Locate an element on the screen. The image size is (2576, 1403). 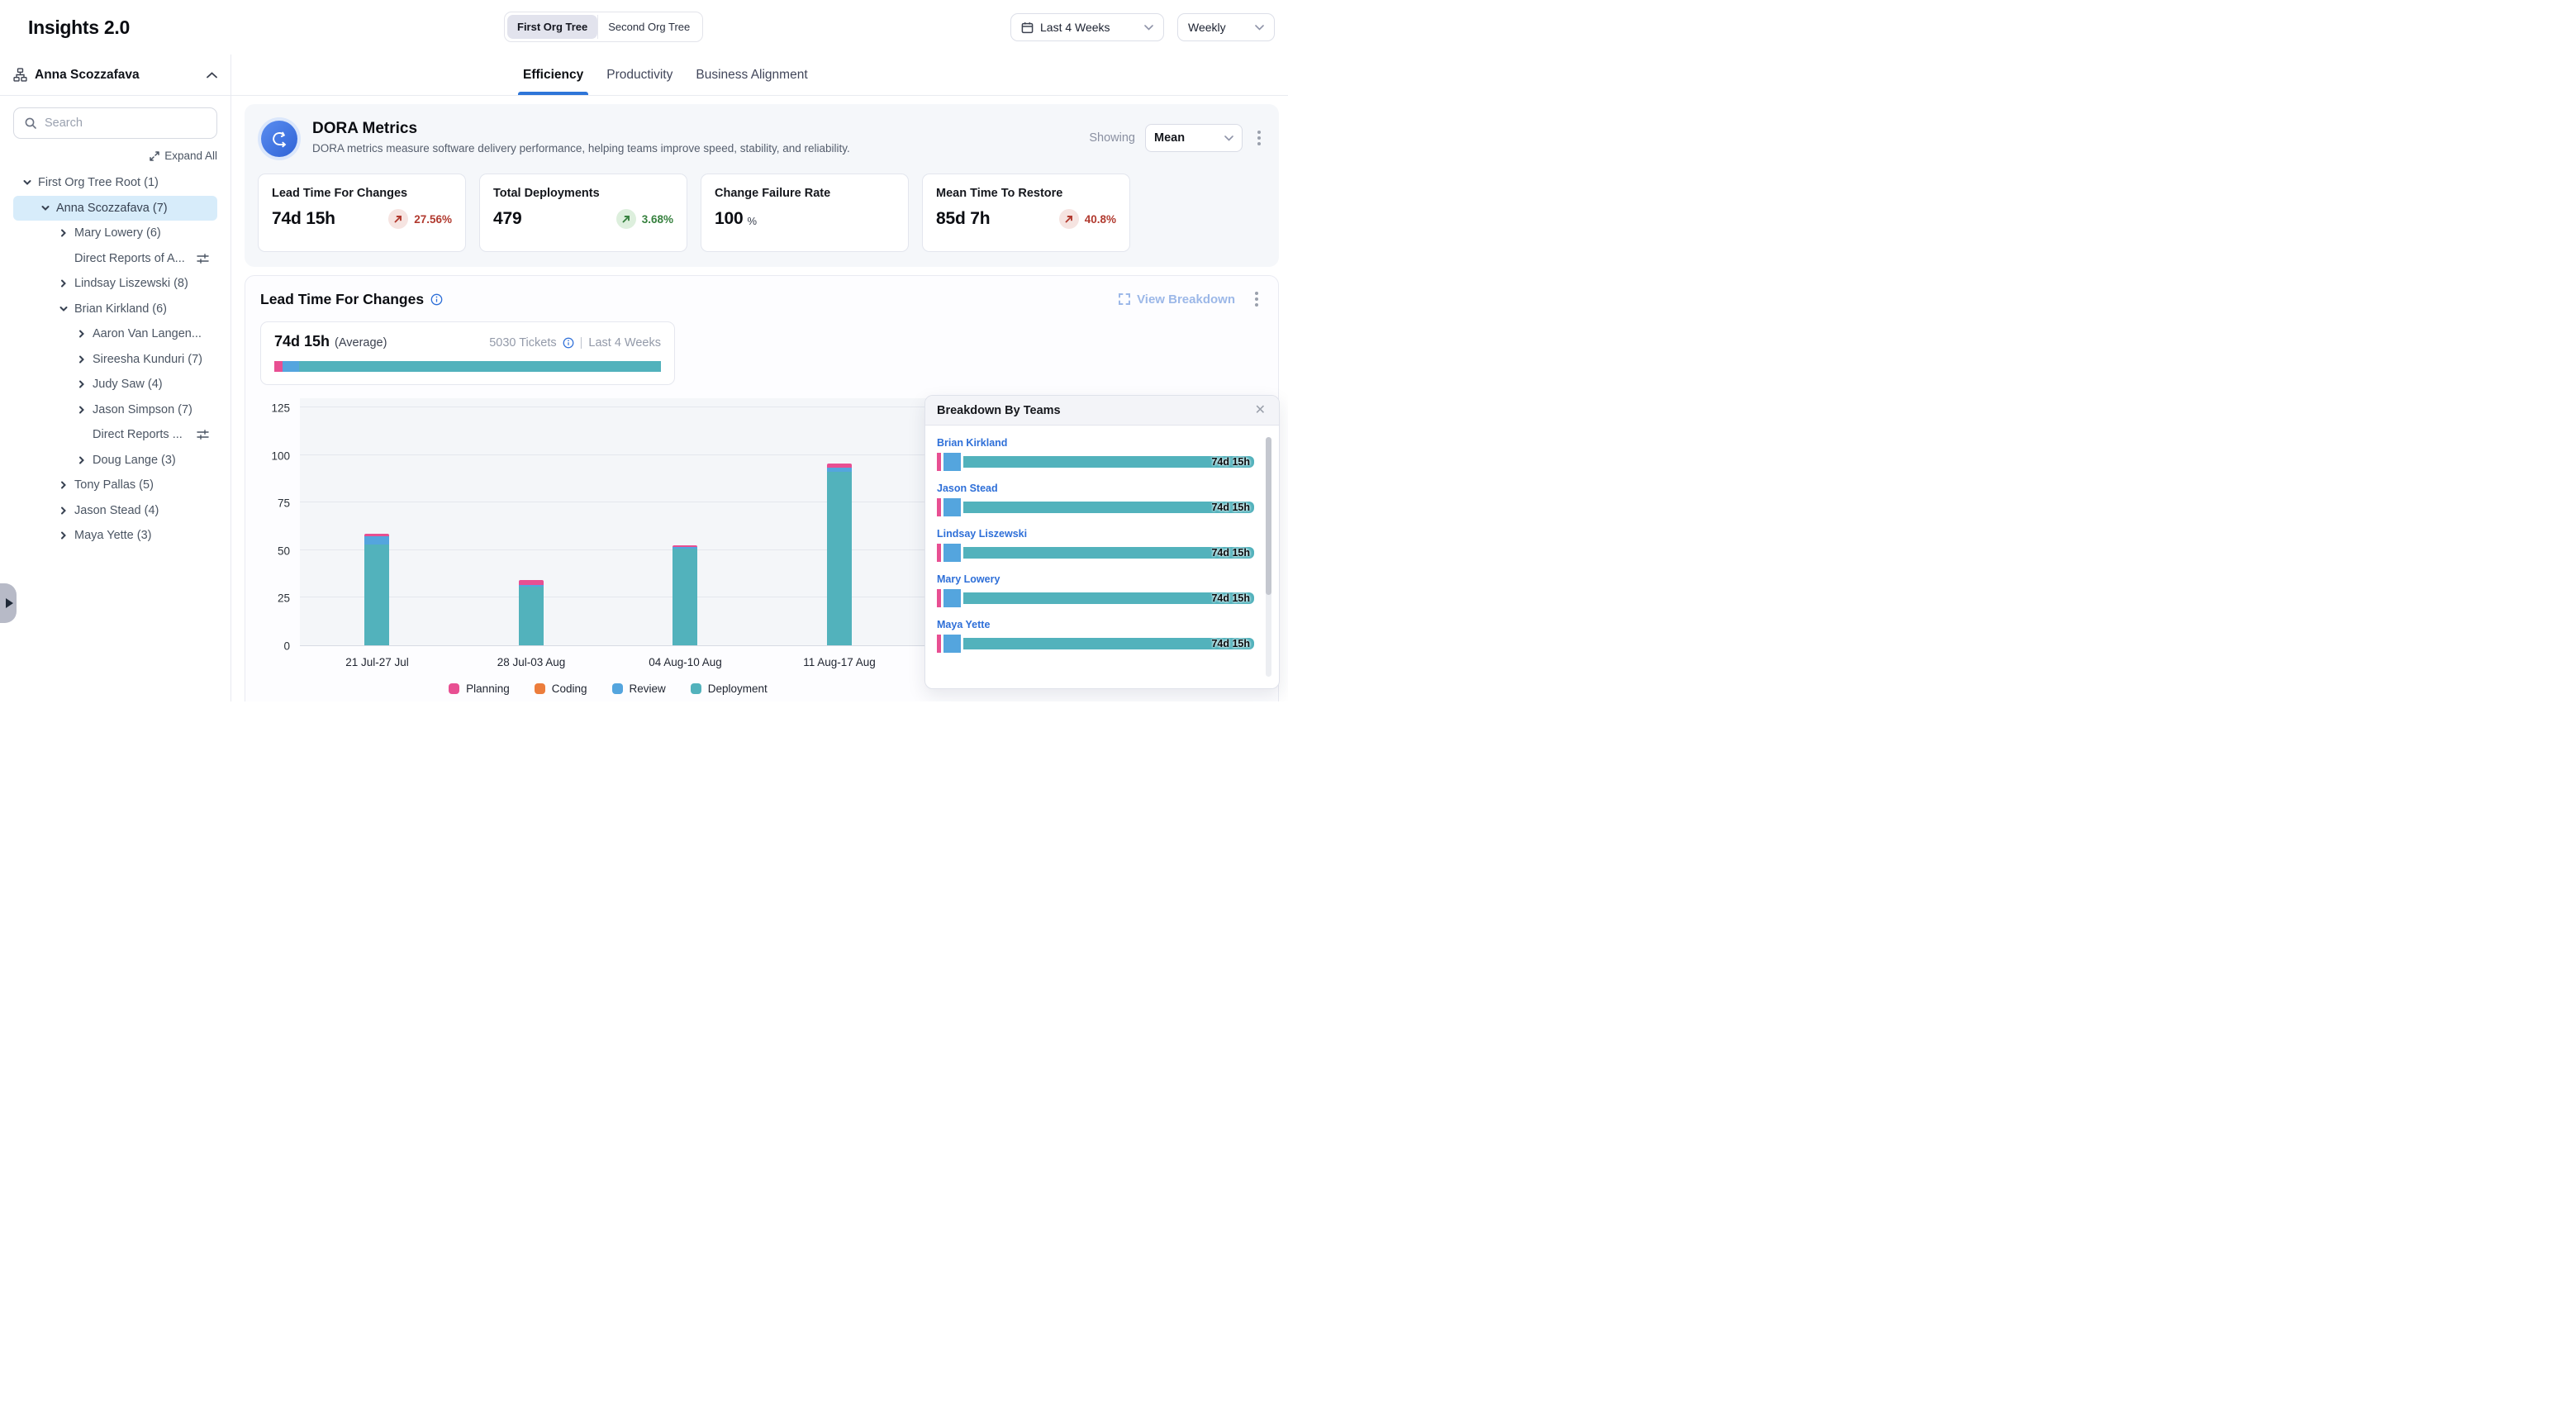
metric-card: Mean Time To Restore 85d 7h 40.8% is located at coordinates (1026, 213).